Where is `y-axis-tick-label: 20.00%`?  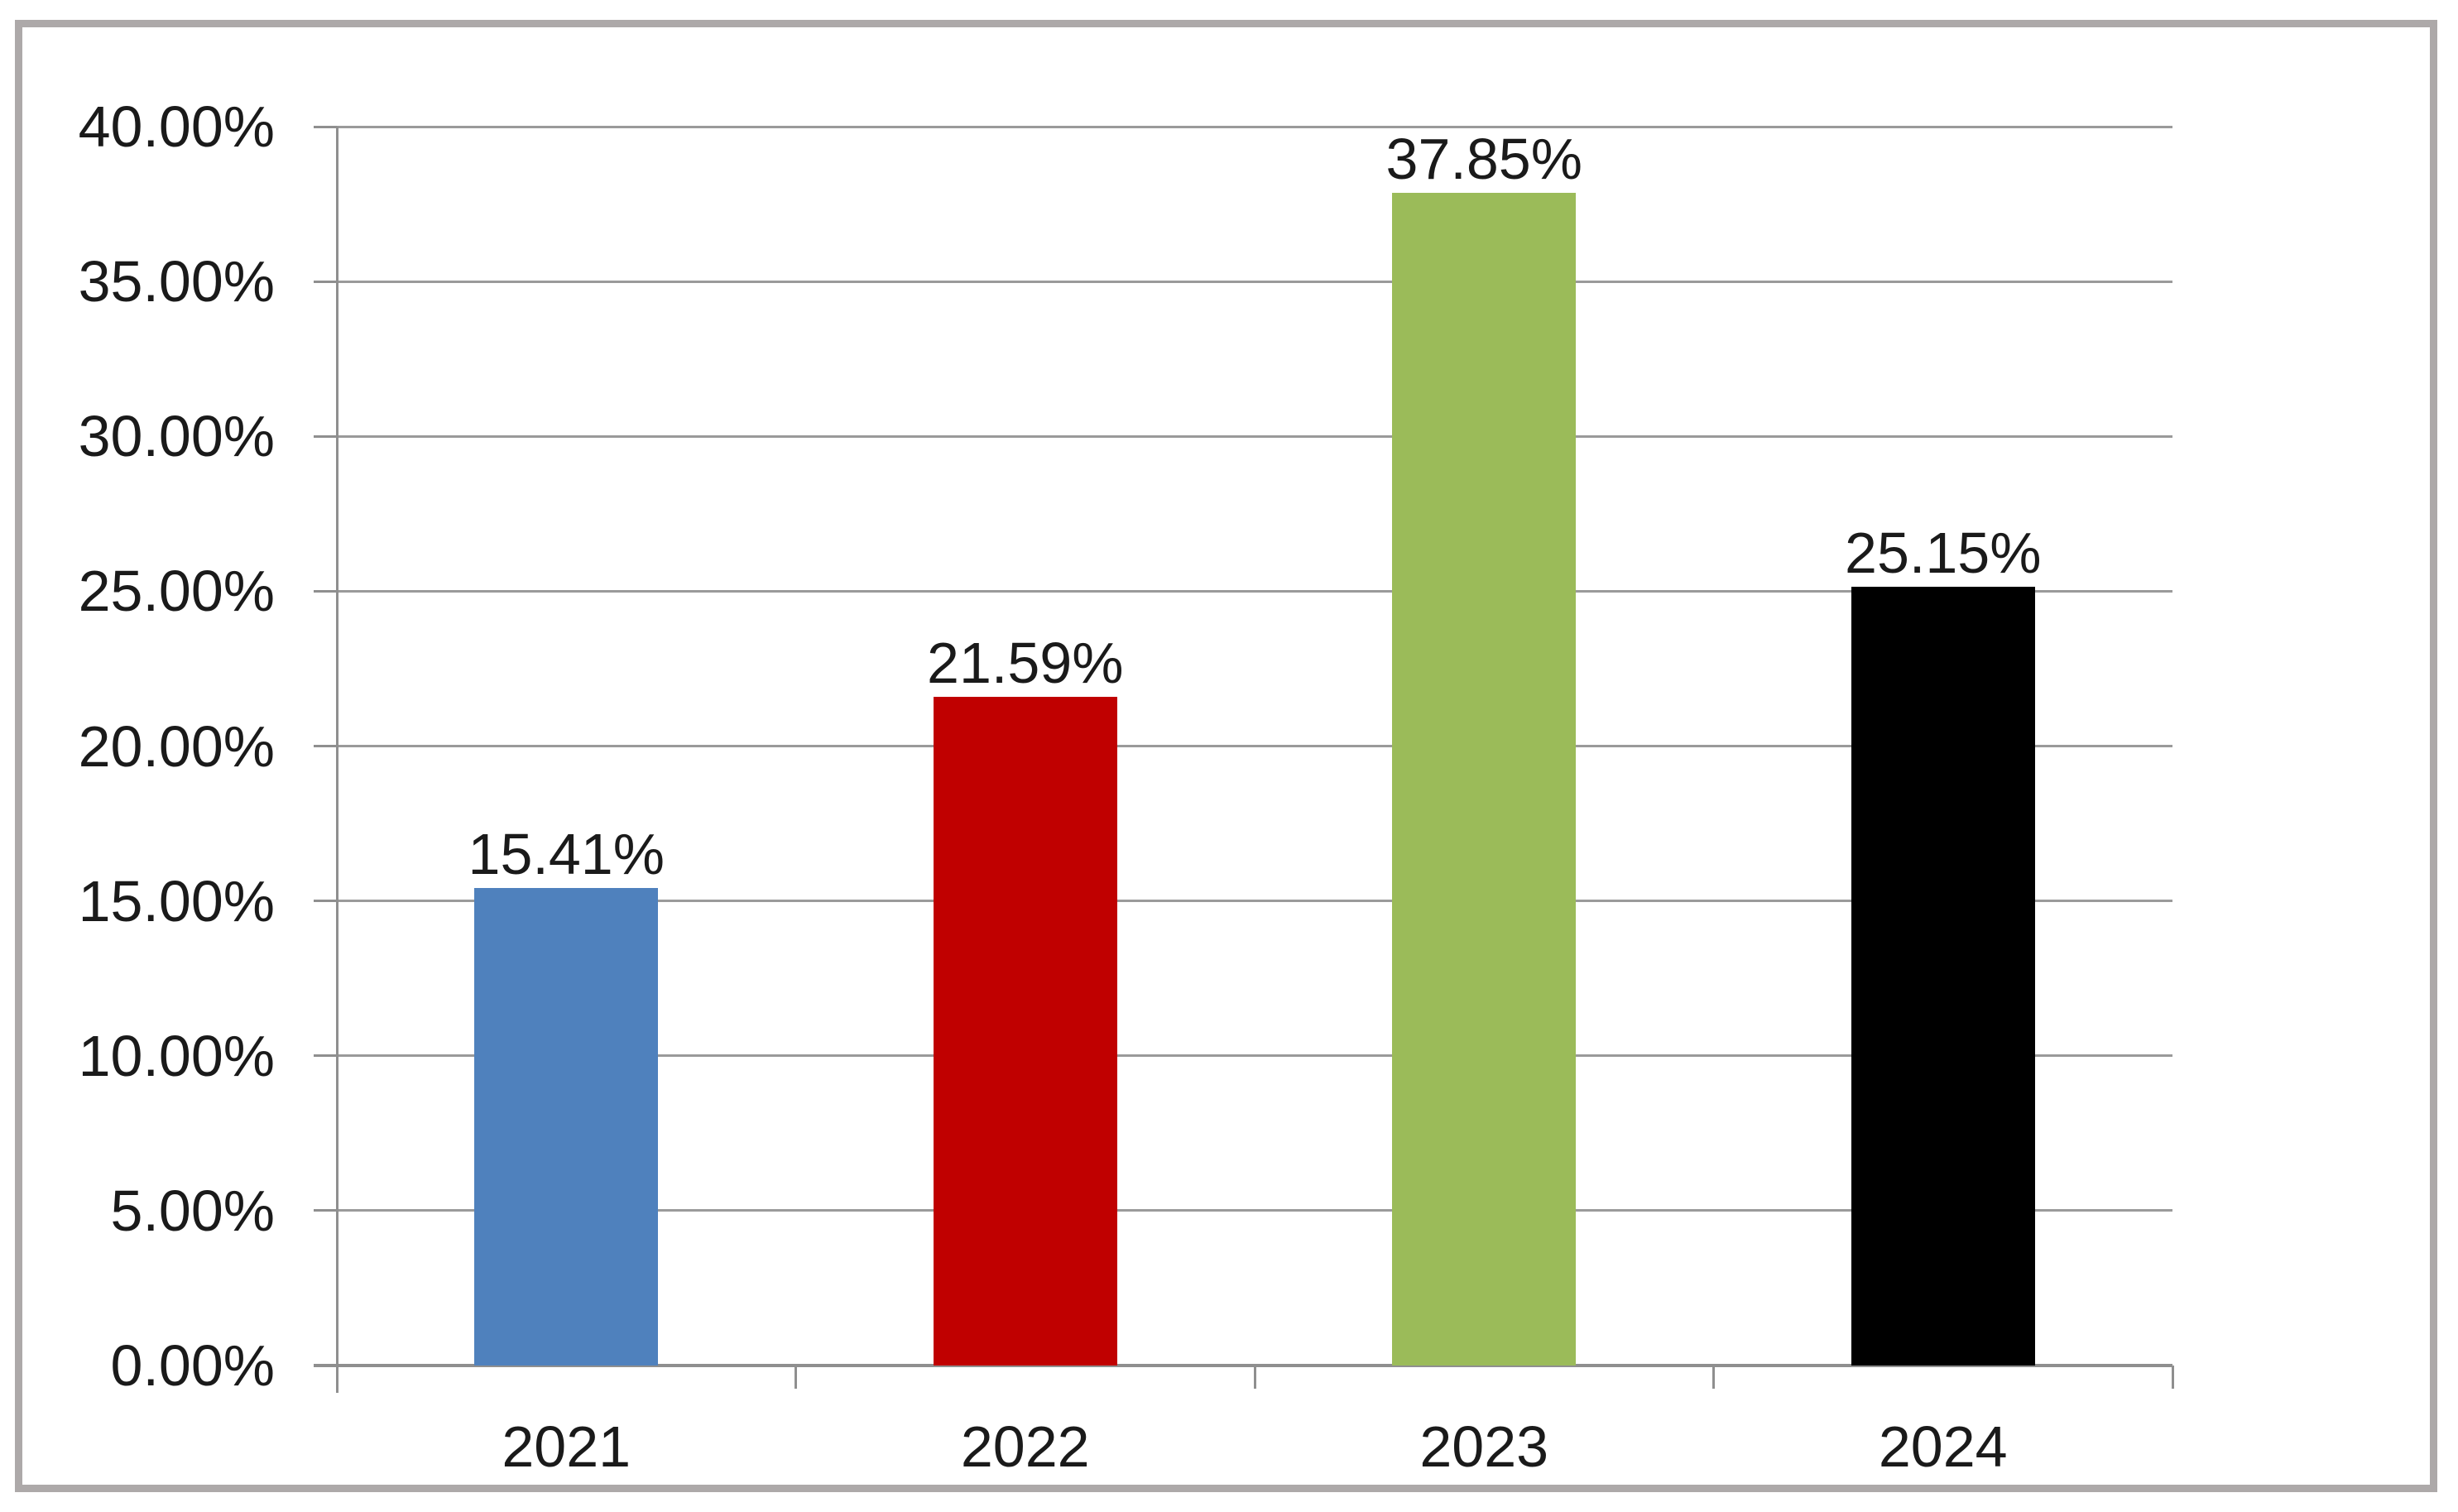 y-axis-tick-label: 20.00% is located at coordinates (176, 746).